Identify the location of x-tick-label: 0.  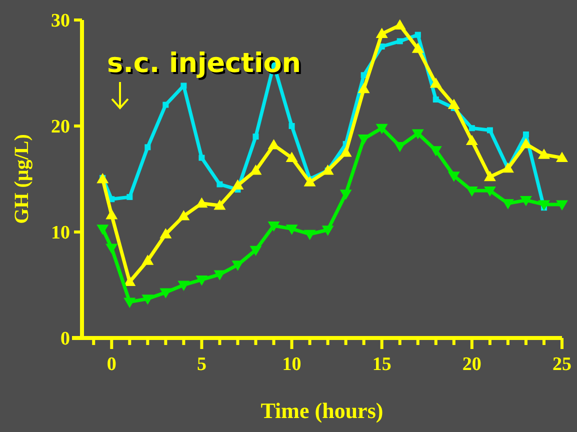
(111, 364).